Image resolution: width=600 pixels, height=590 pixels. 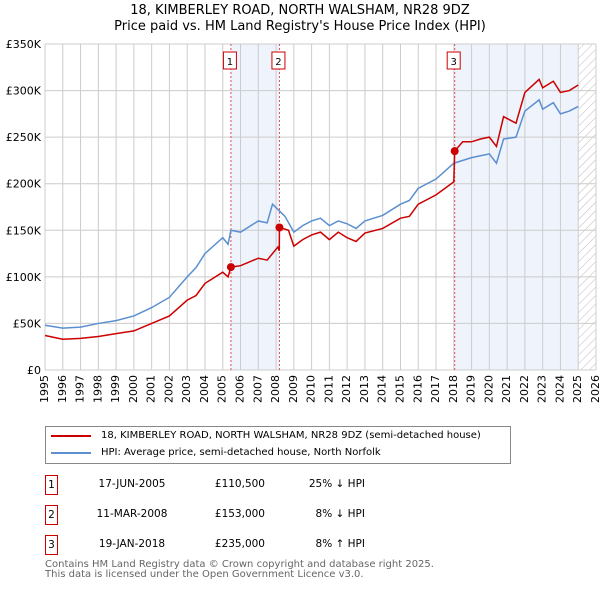 I want to click on x-tick-label: 2008, so click(x=275, y=389).